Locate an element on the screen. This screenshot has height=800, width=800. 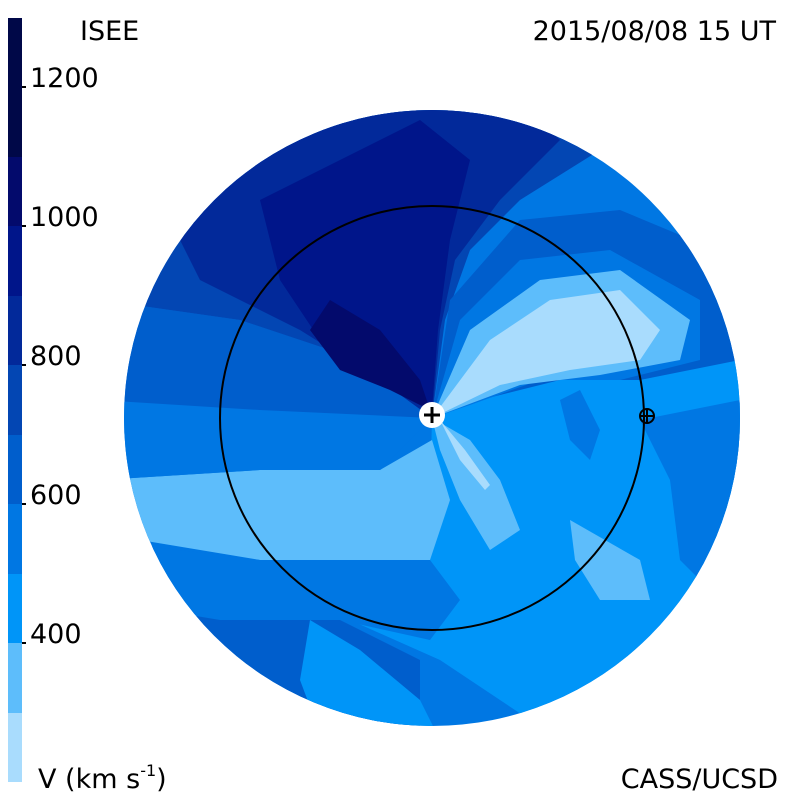
map-title: ISEE is located at coordinates (110, 31).